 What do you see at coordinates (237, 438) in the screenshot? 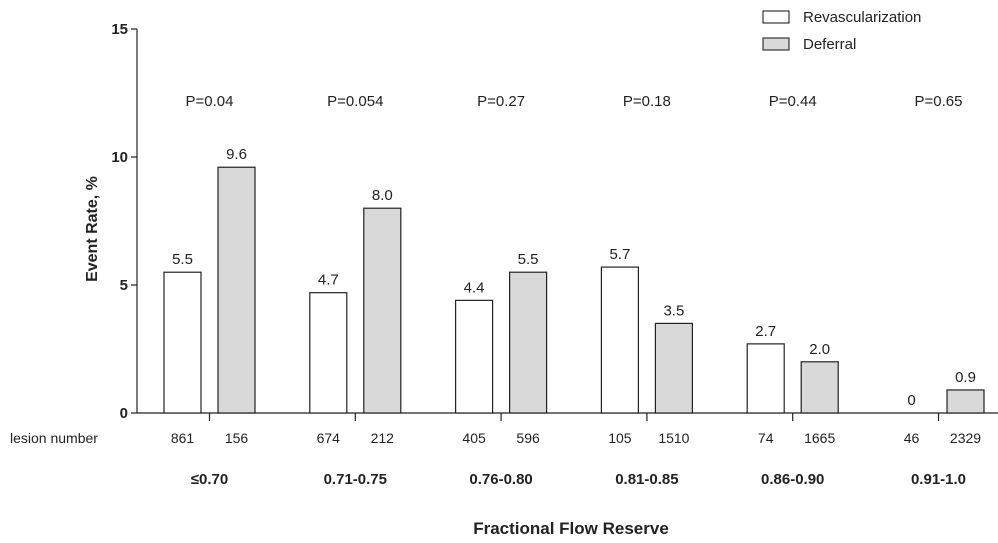
I see `deferral-lesion-number: 156` at bounding box center [237, 438].